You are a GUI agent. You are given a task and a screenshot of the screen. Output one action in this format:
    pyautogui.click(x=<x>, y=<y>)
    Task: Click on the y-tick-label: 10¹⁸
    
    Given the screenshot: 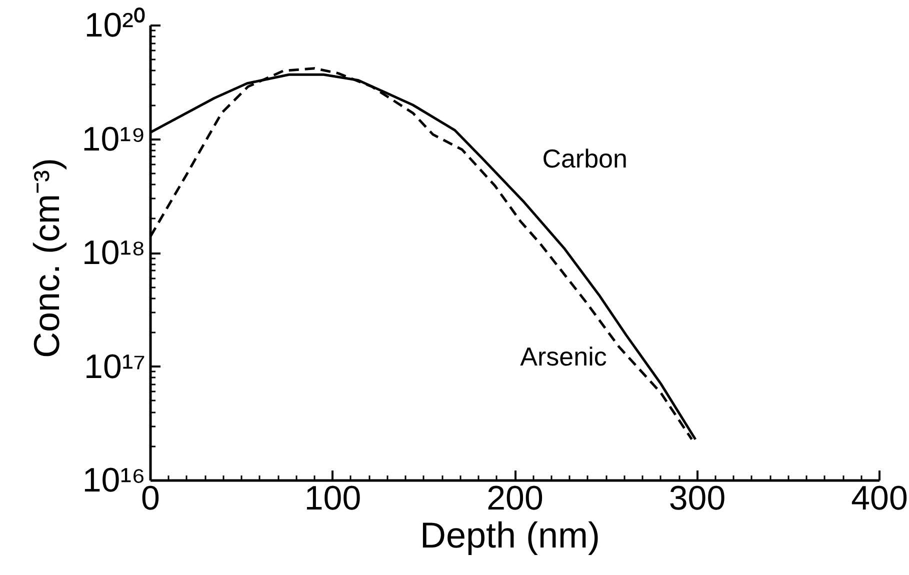 What is the action you would take?
    pyautogui.click(x=114, y=253)
    